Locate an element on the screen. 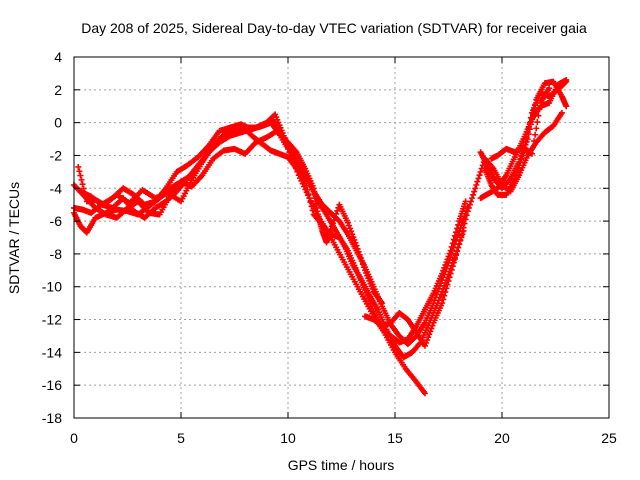 Image resolution: width=640 pixels, height=480 pixels. y-tick-label: -12 is located at coordinates (52, 320).